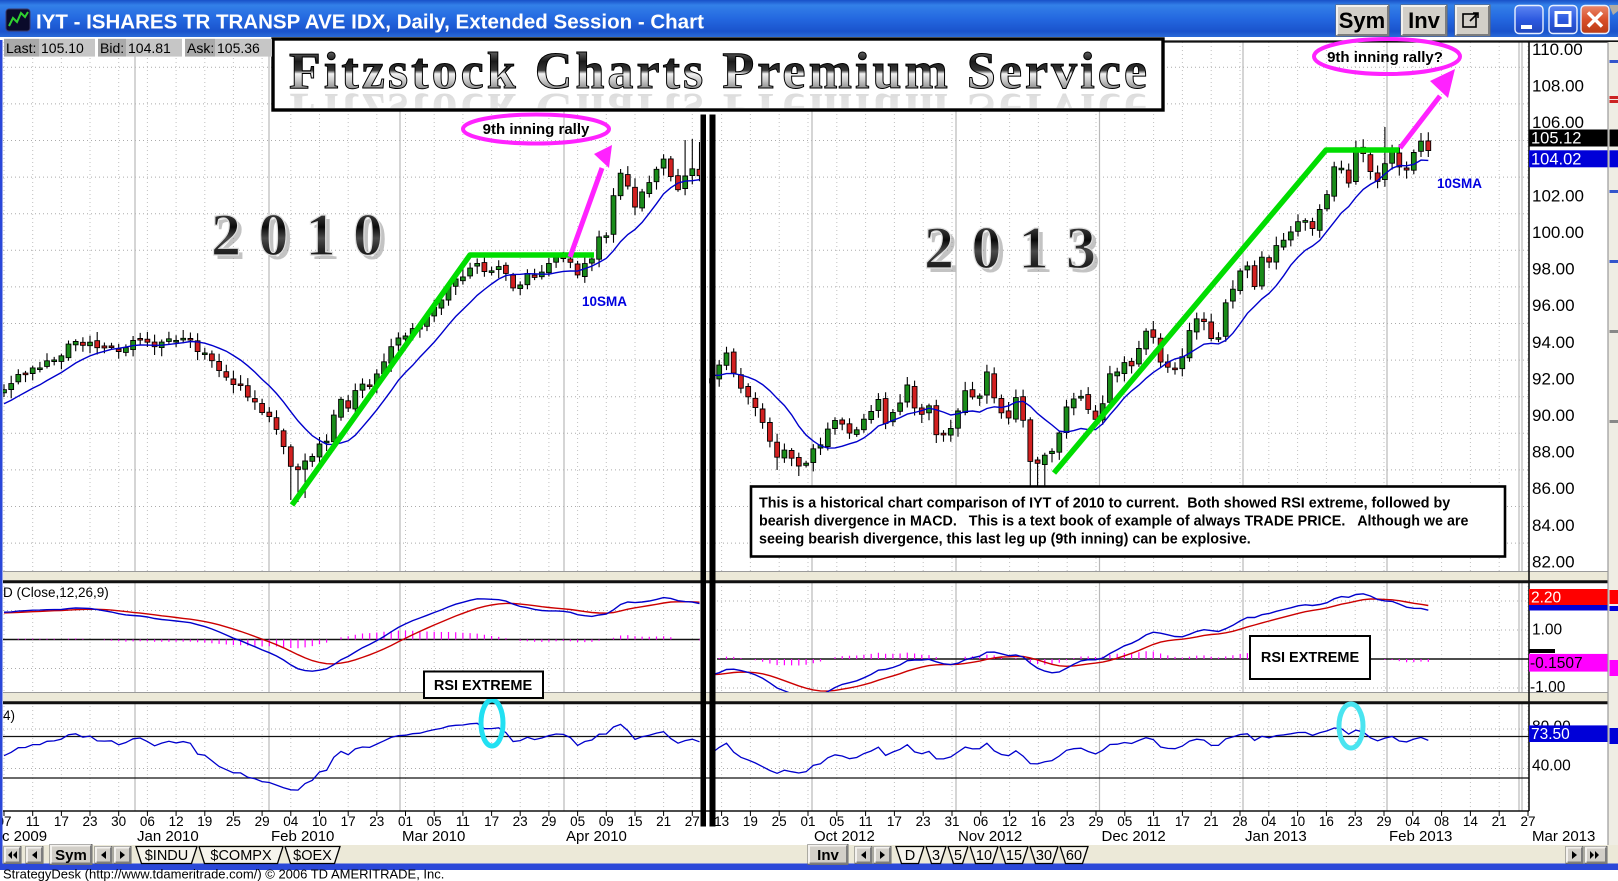 The width and height of the screenshot is (1618, 881). I want to click on svg-text: 3, so click(936, 856).